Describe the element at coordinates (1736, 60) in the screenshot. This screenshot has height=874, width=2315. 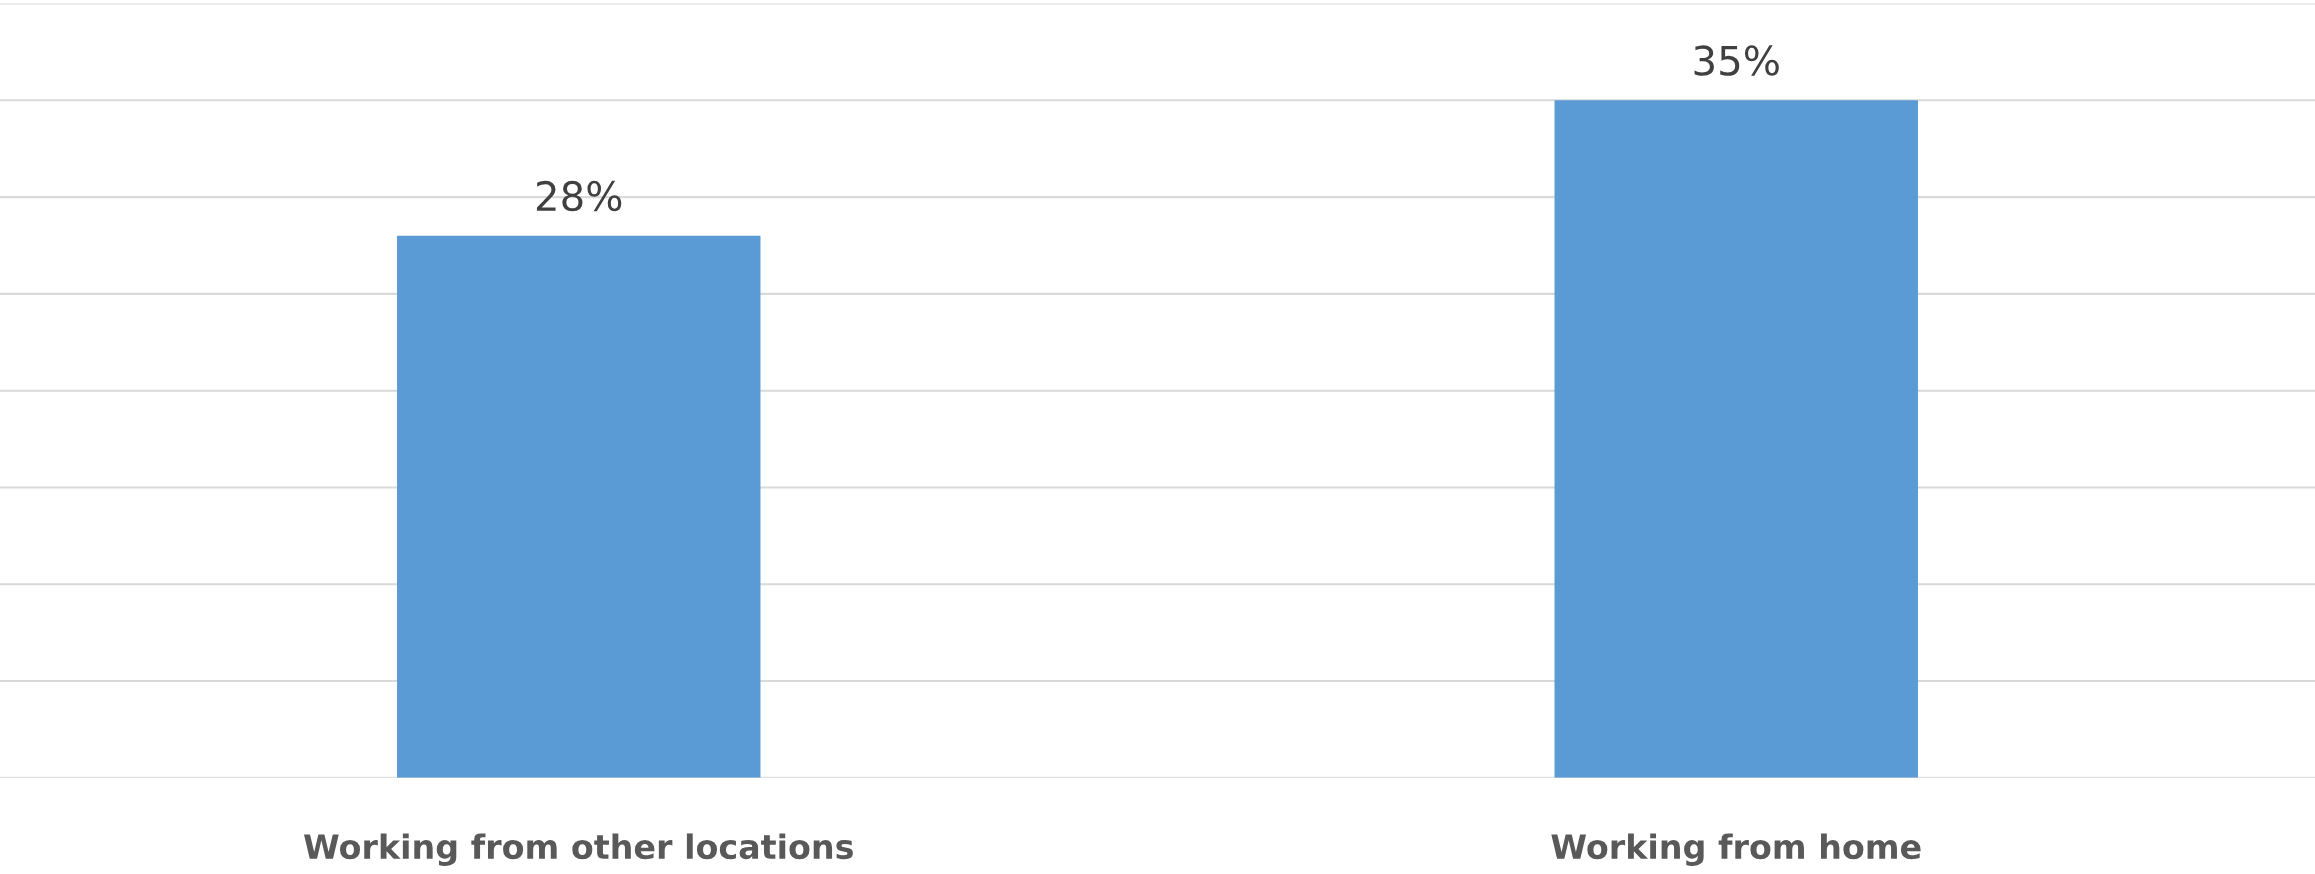
I see `data-label: 35%` at that location.